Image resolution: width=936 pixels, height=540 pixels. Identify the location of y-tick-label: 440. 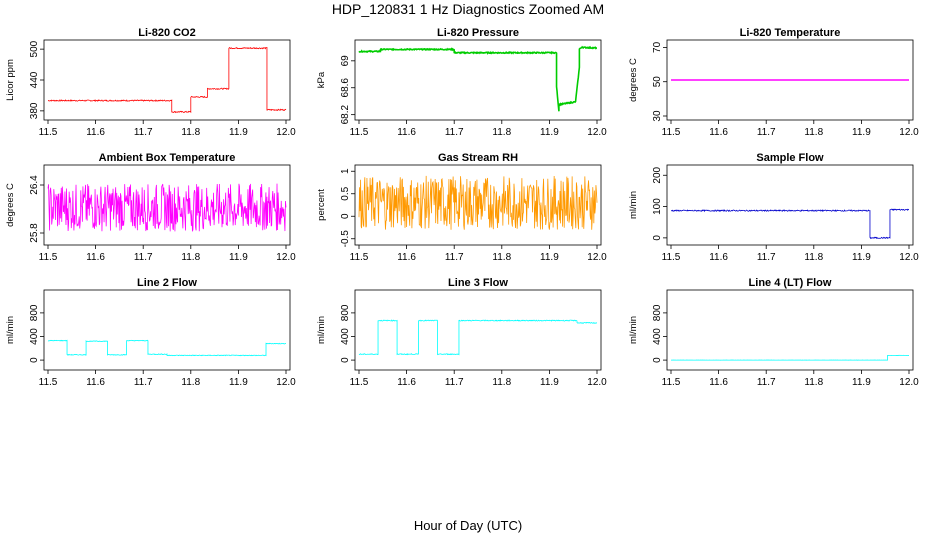
(34, 79).